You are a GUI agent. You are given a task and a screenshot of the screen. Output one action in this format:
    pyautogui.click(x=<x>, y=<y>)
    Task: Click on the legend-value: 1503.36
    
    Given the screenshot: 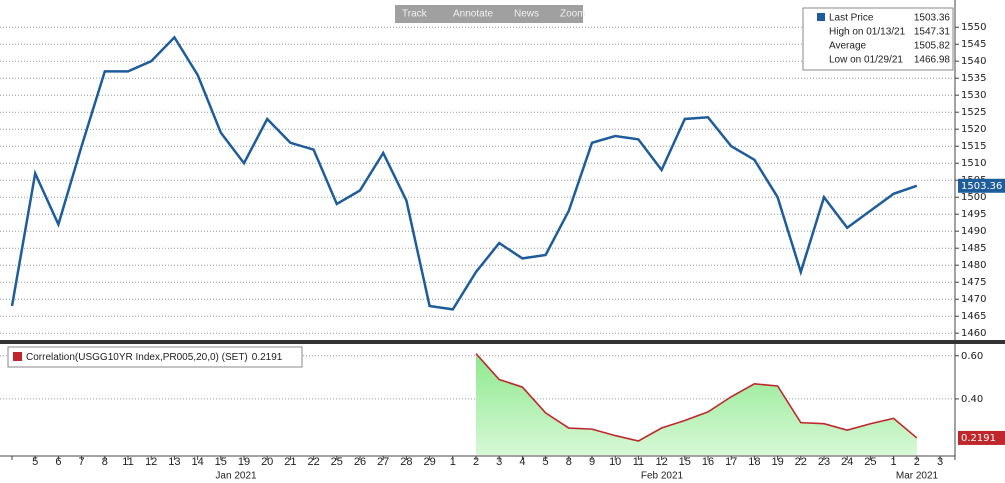 What is the action you would take?
    pyautogui.click(x=932, y=18)
    